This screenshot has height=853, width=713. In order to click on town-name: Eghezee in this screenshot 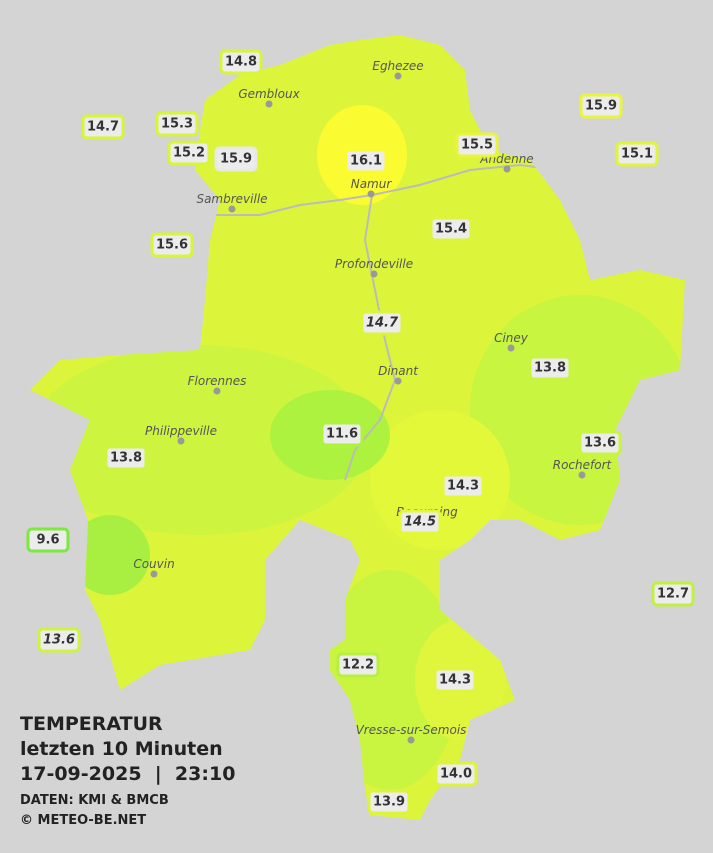, I will do `click(397, 66)`.